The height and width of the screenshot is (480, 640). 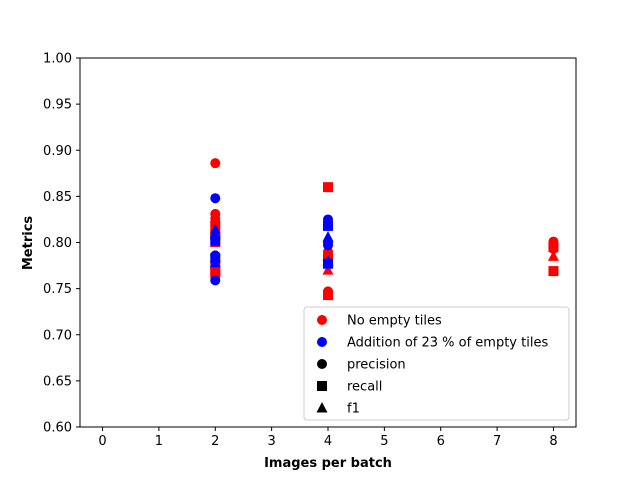 I want to click on x-tick-label: 7, so click(x=497, y=441).